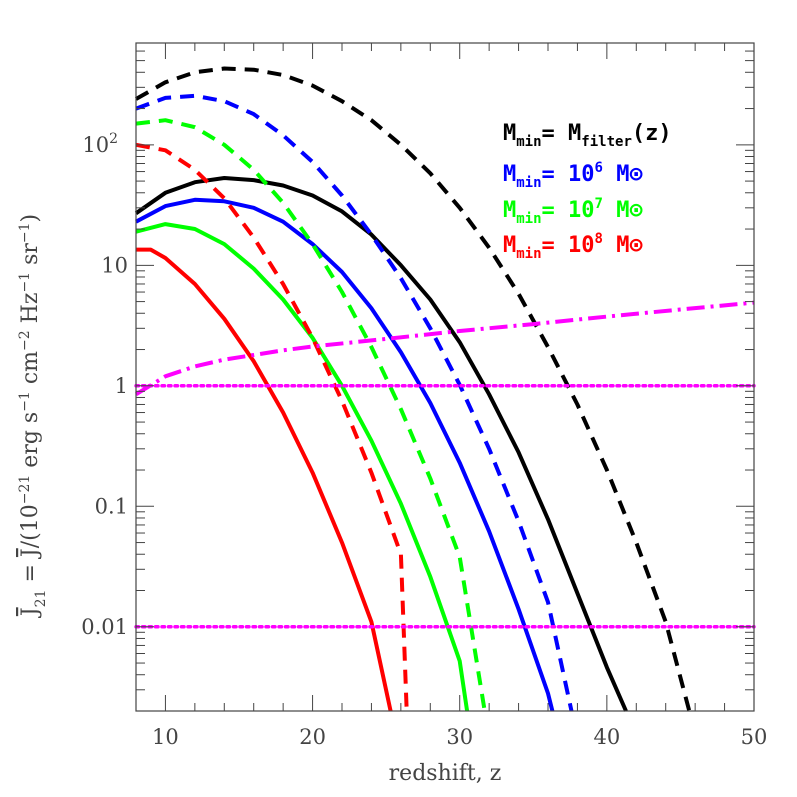 This screenshot has height=797, width=797. I want to click on y-label-sub: 21, so click(41, 598).